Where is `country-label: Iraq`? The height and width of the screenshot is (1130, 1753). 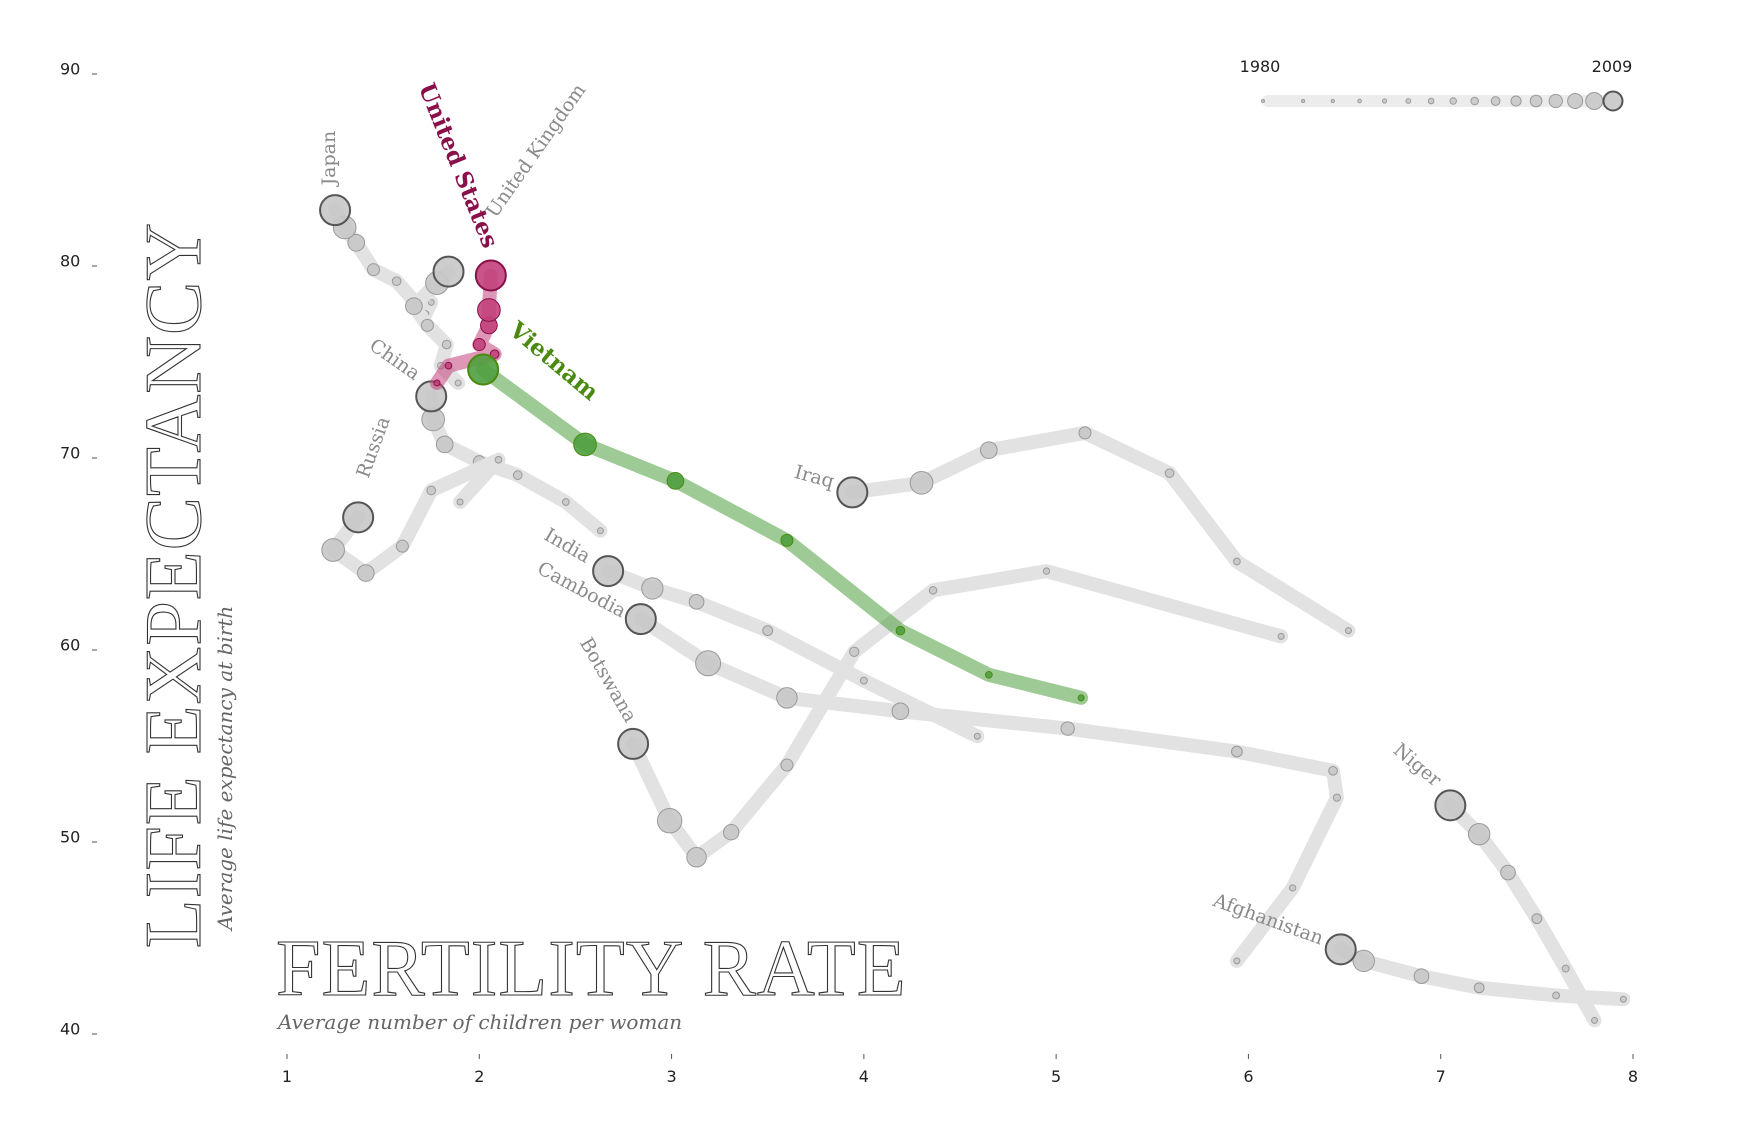 country-label: Iraq is located at coordinates (814, 477).